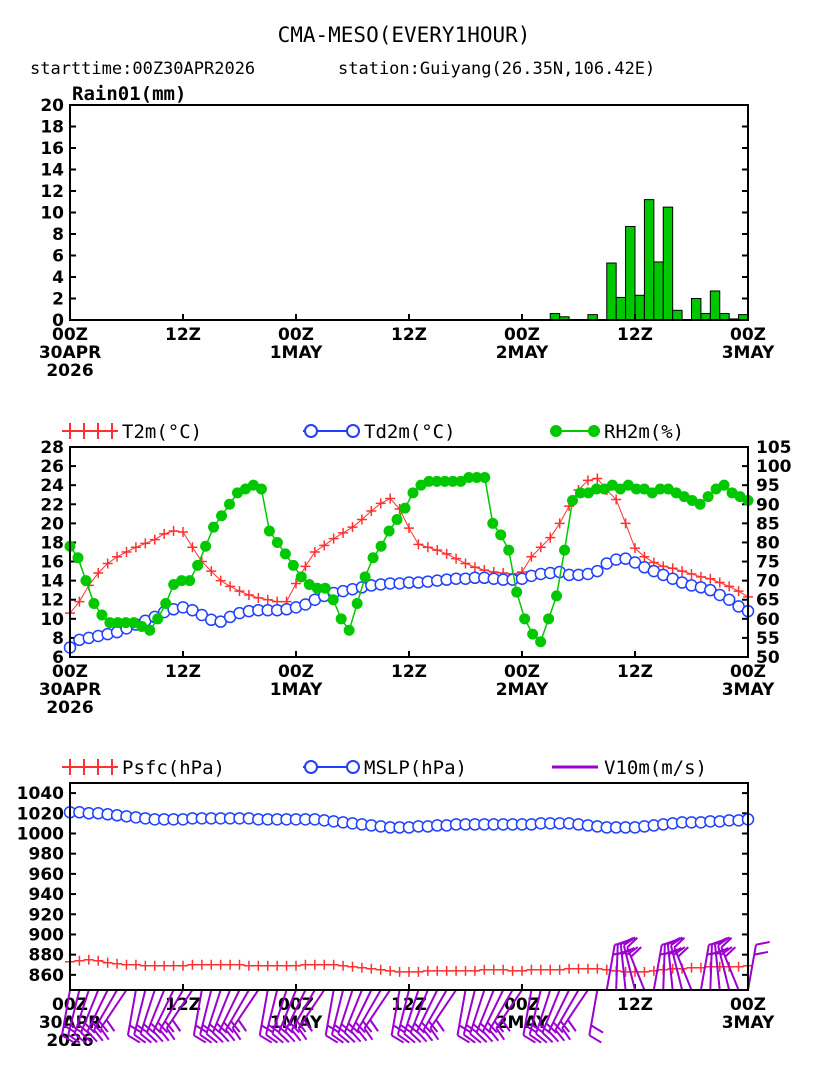  I want to click on rain-y-tick-label: 12, so click(52, 192).